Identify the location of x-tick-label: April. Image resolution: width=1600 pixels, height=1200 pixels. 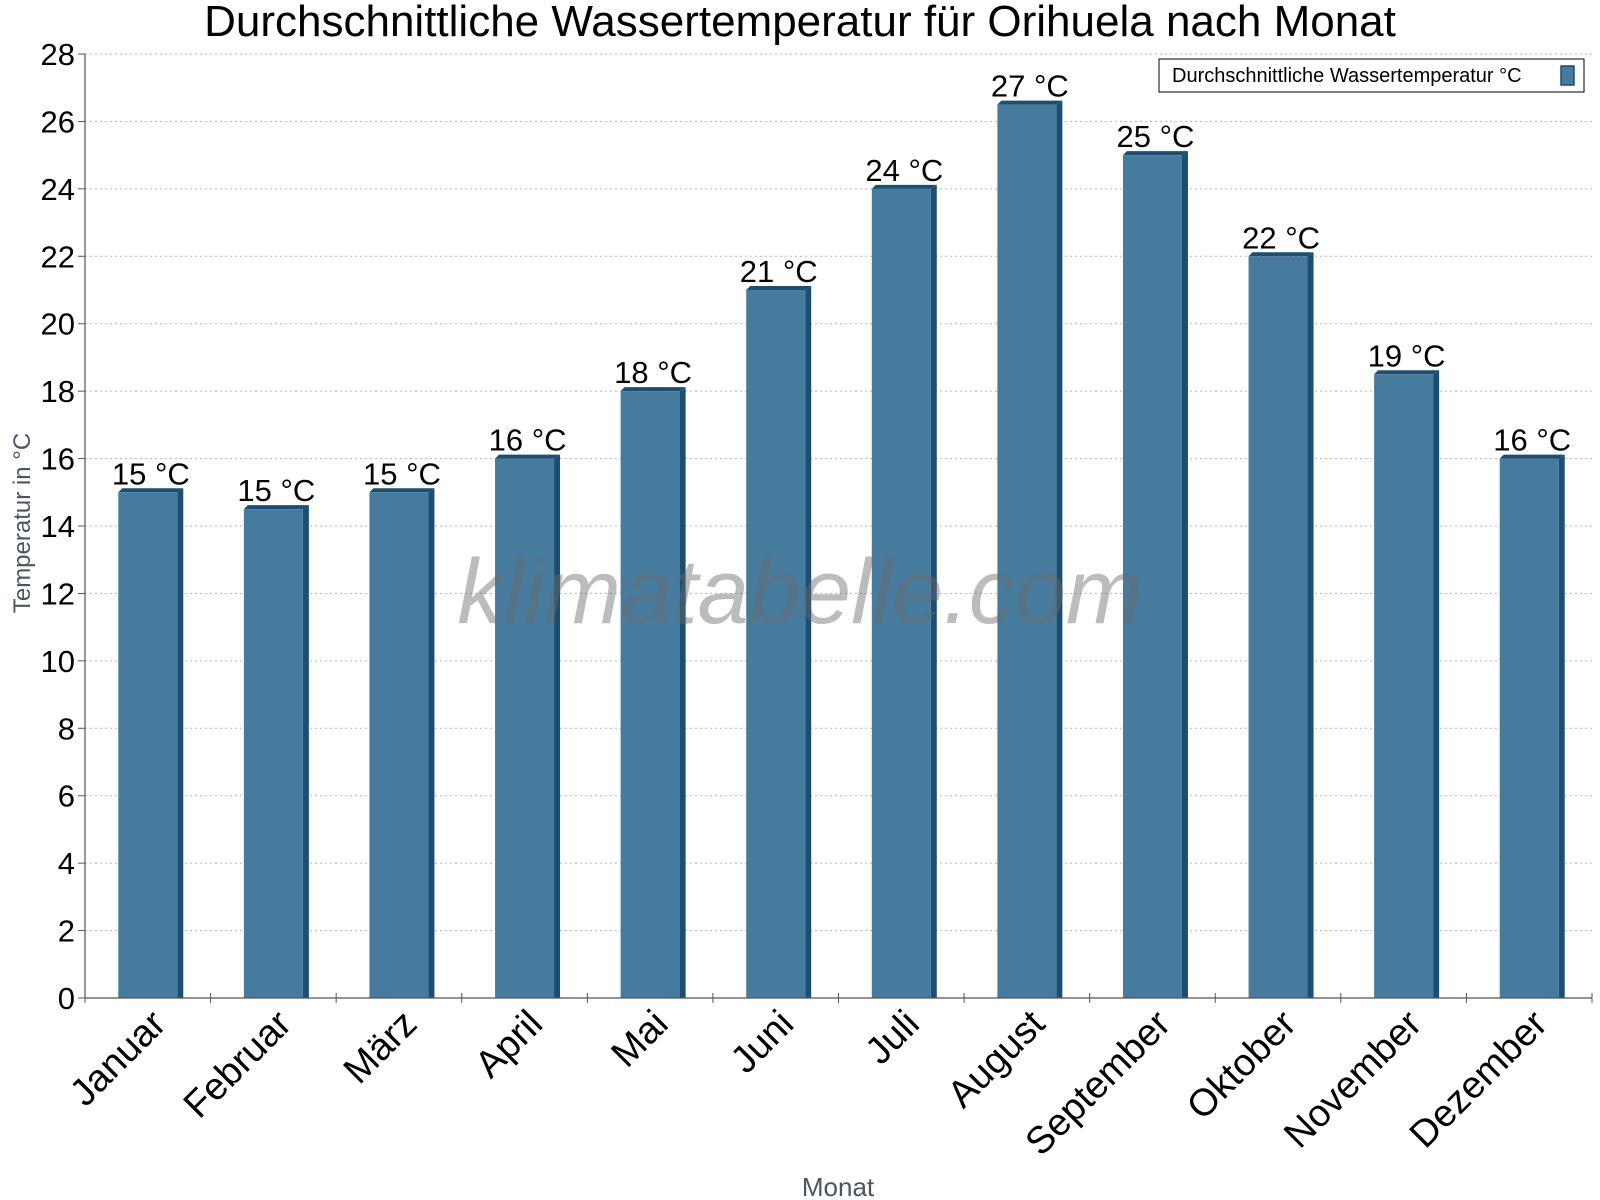
(508, 1044).